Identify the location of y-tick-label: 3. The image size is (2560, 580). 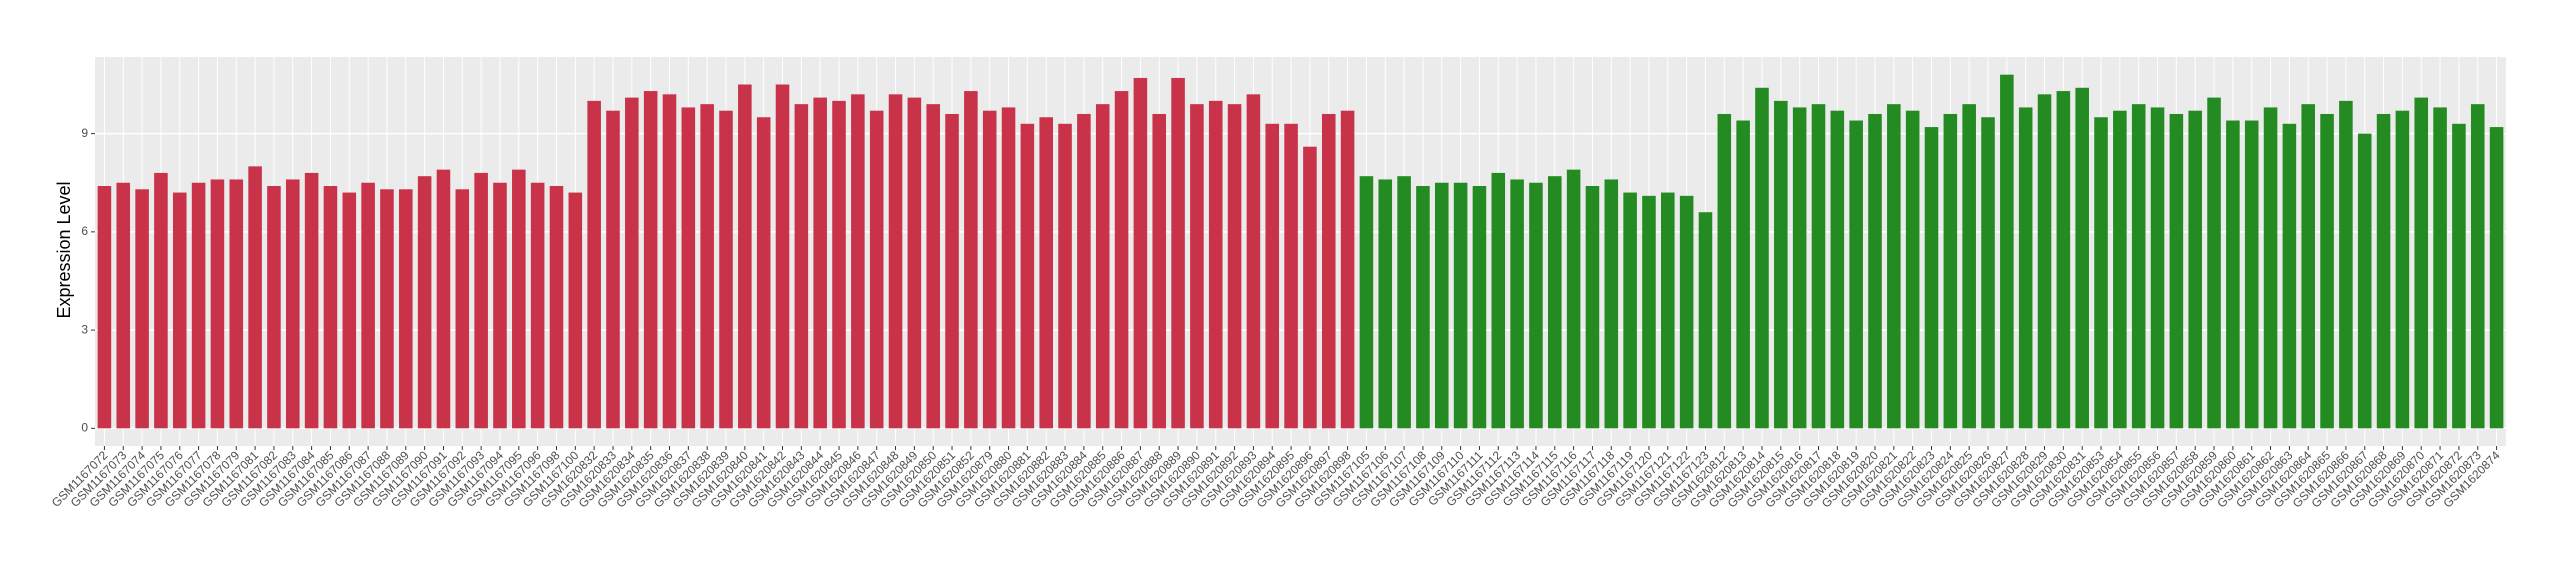
(84, 329).